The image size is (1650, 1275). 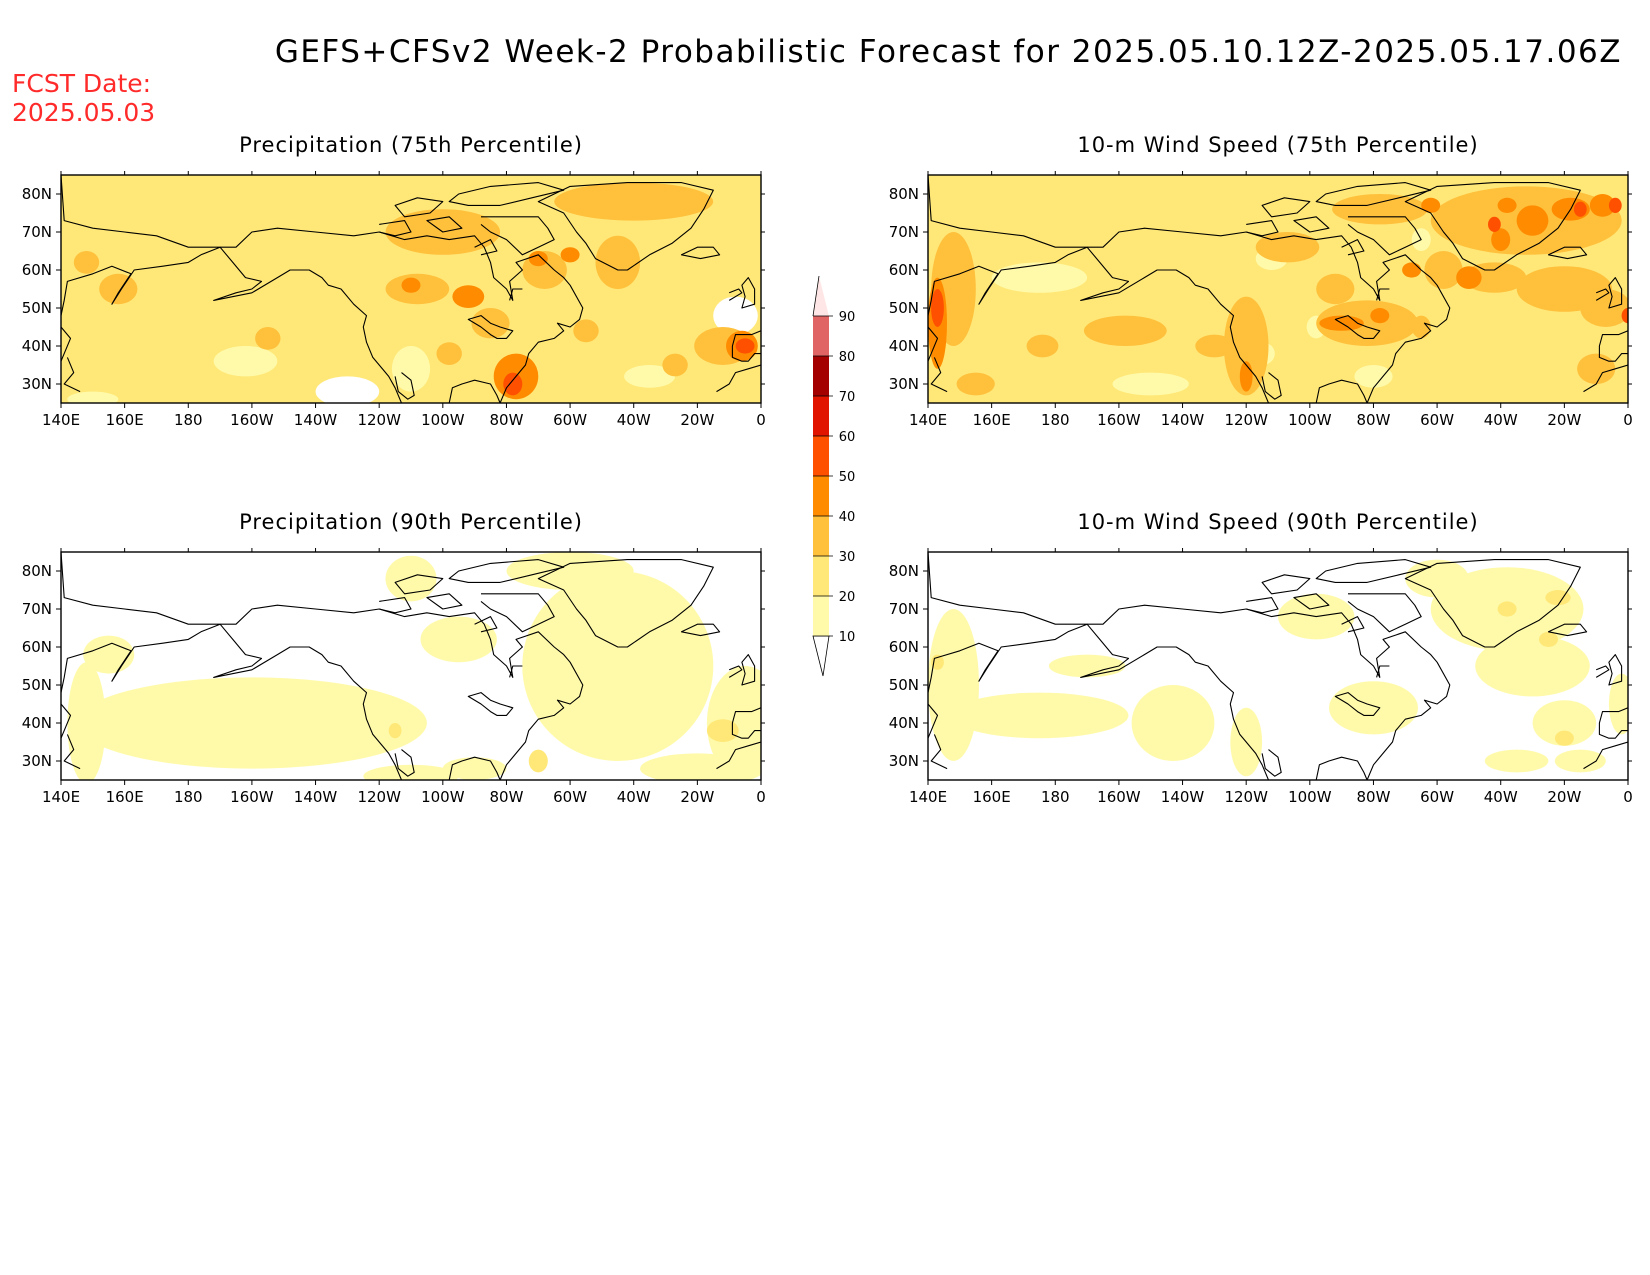 I want to click on forecast-date-value: 2025.05.03, so click(x=83, y=112).